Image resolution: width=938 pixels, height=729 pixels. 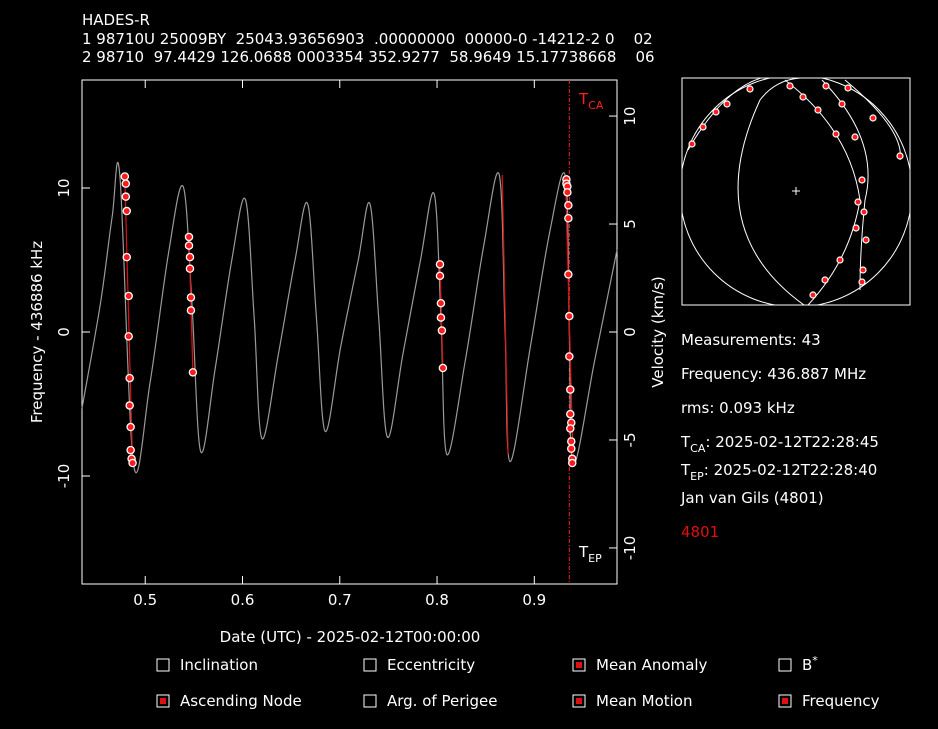 I want to click on sky-arc, so click(x=746, y=191).